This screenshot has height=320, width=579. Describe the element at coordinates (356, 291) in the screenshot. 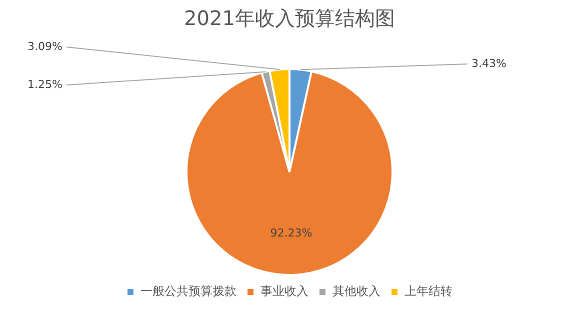

I see `legend-label: 其他收入` at that location.